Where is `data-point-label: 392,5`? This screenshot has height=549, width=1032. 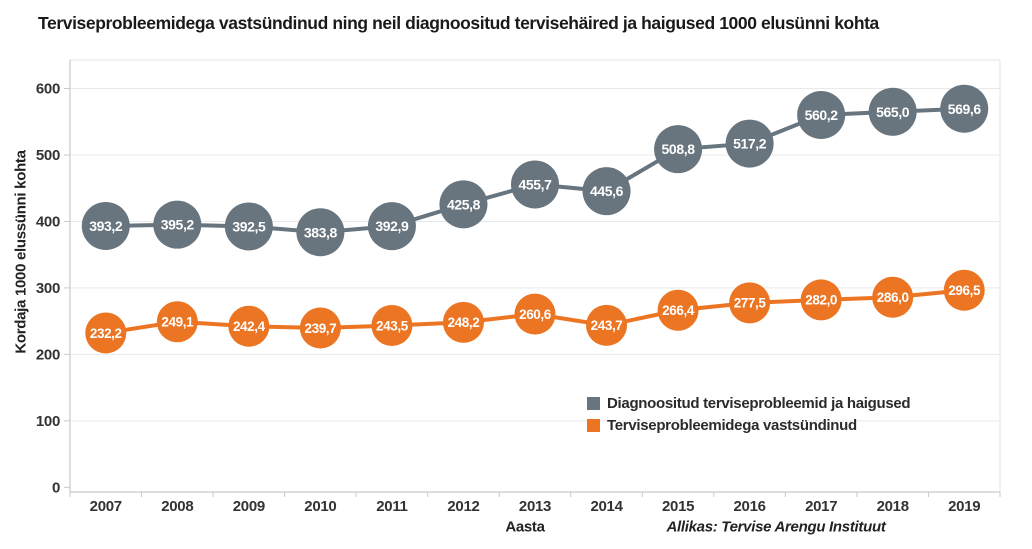
data-point-label: 392,5 is located at coordinates (249, 226).